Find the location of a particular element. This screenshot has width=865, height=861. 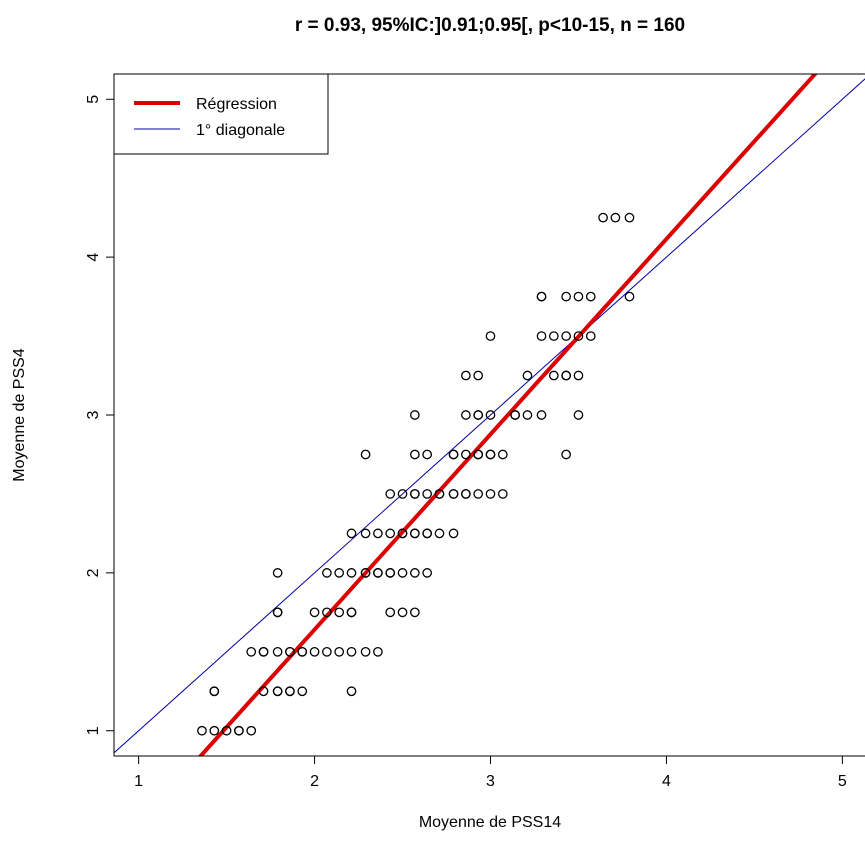

y-tick-label: 2 is located at coordinates (93, 572).